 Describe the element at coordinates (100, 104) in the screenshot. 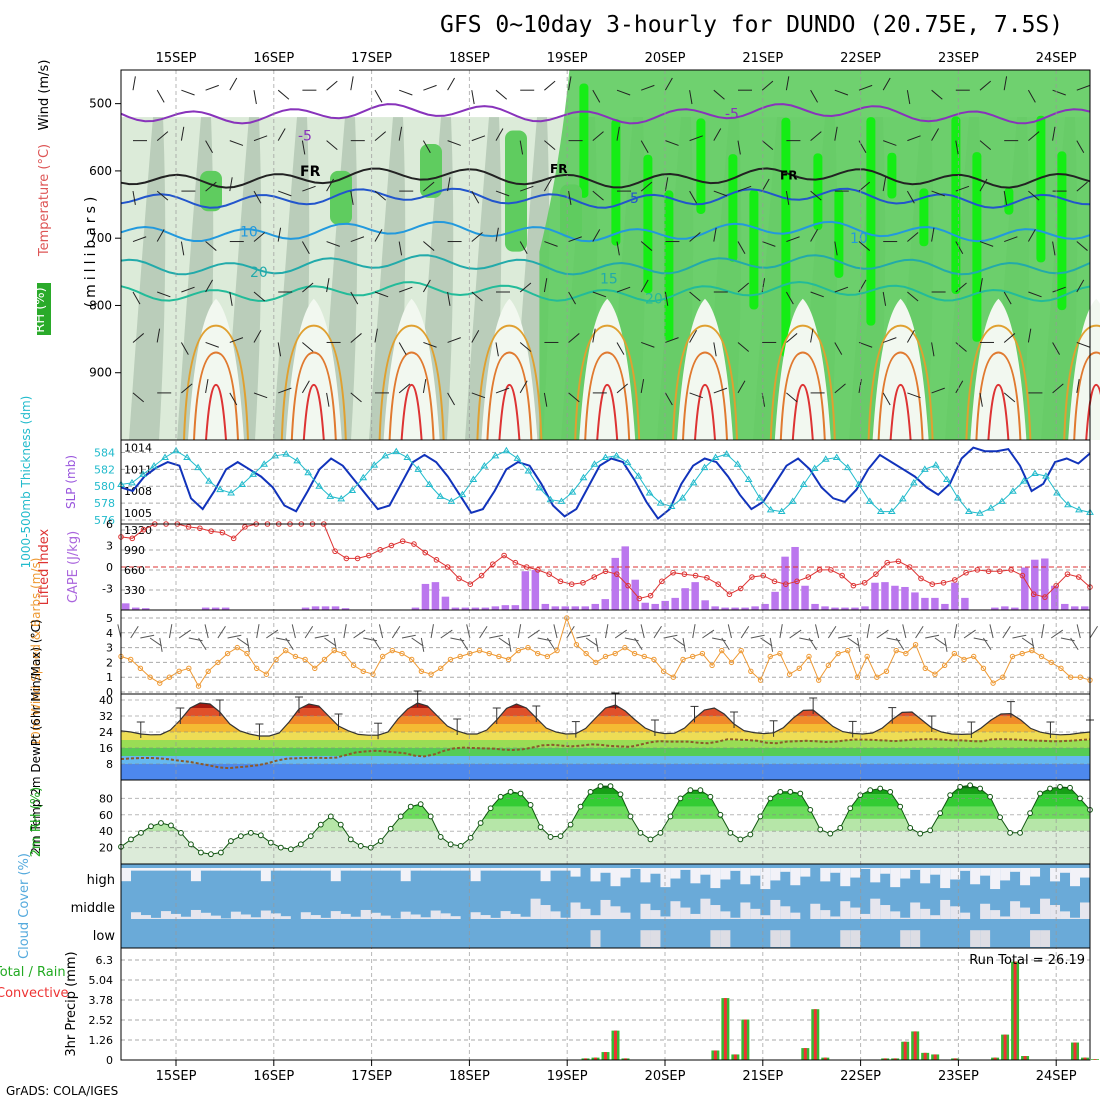

I see `y-tick-label: 500` at that location.